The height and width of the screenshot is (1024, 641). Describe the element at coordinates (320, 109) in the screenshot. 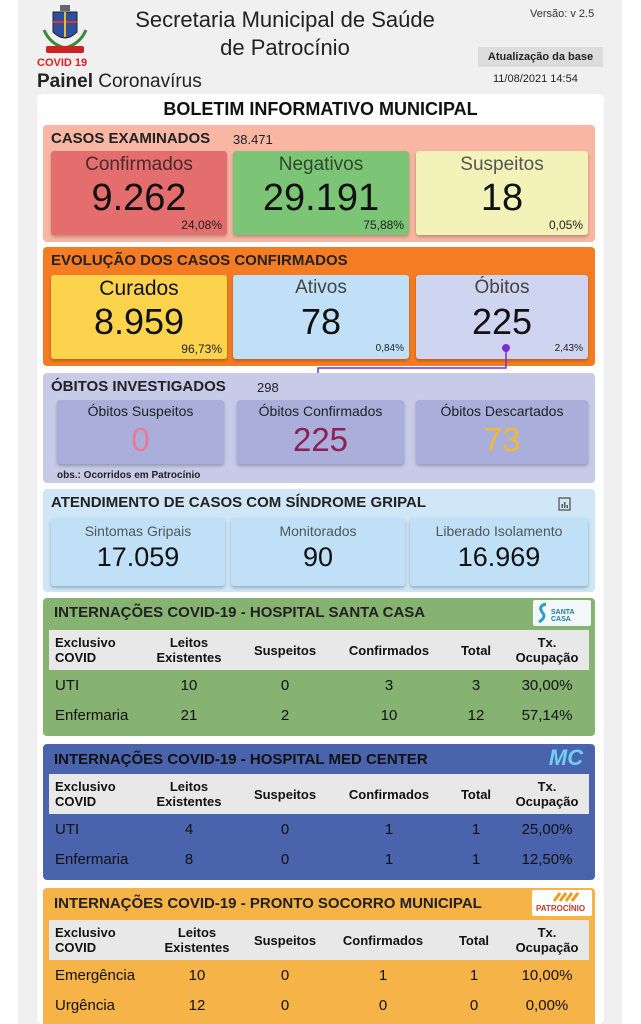

I see `boletim-title: BOLETIM INFORMATIVO MUNICIPAL` at that location.